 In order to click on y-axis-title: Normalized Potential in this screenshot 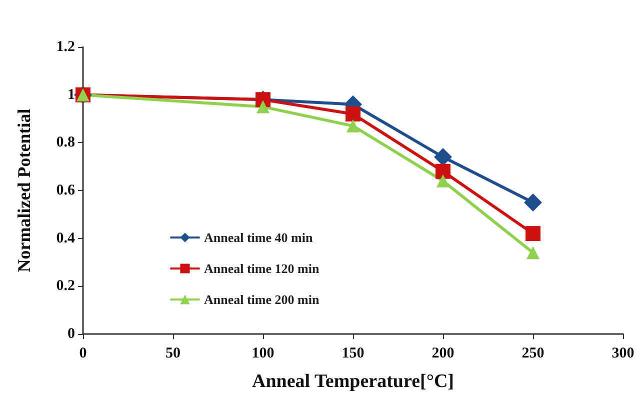, I will do `click(24, 190)`.